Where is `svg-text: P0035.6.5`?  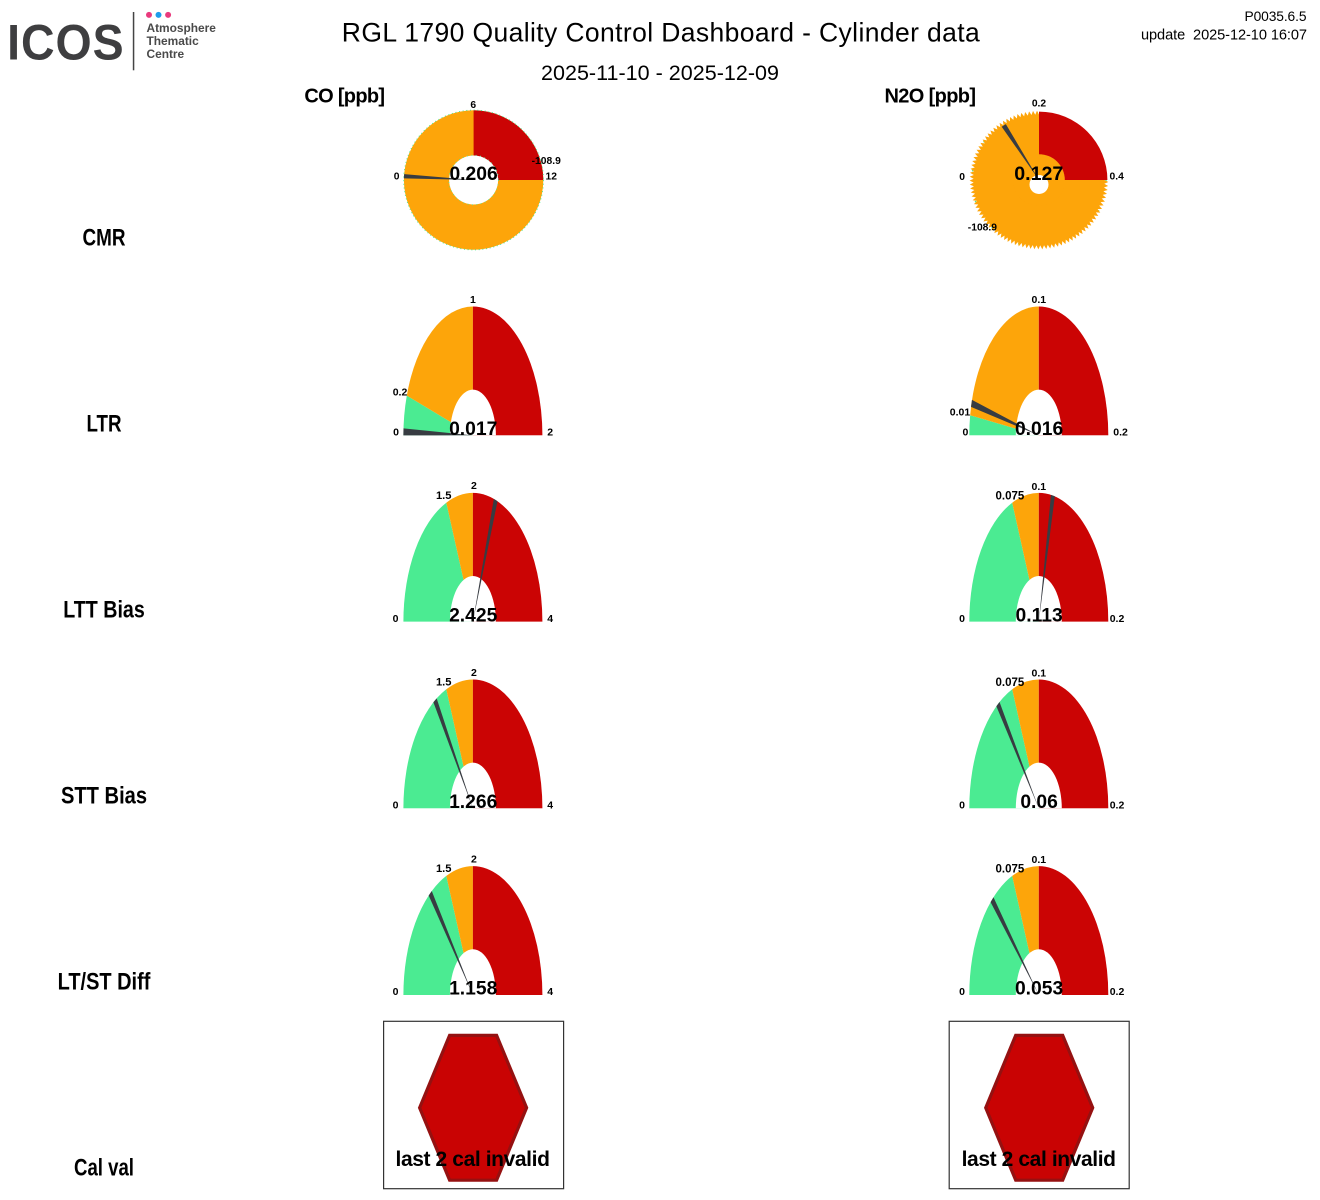 svg-text: P0035.6.5 is located at coordinates (1276, 16).